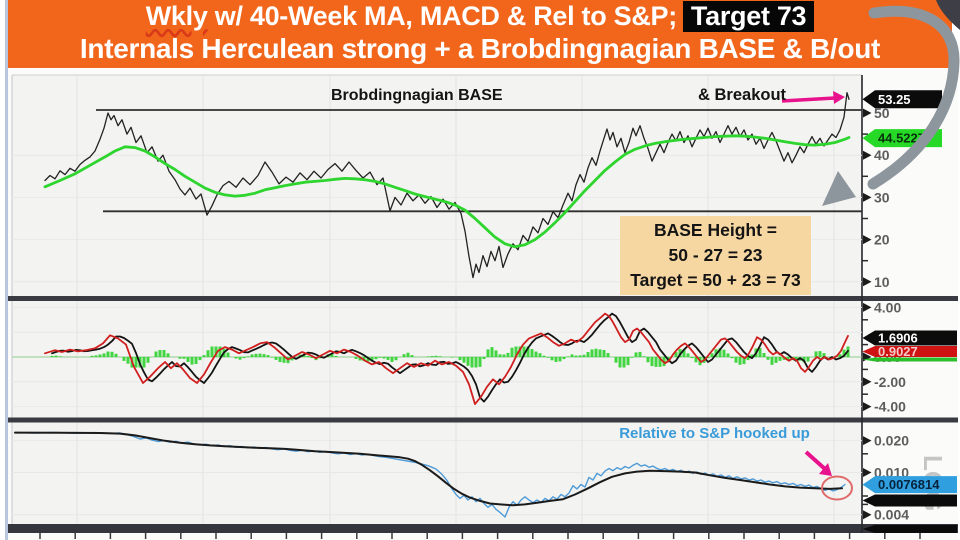 This screenshot has width=960, height=540. Describe the element at coordinates (882, 155) in the screenshot. I see `y-axis-tick-label: 40` at that location.